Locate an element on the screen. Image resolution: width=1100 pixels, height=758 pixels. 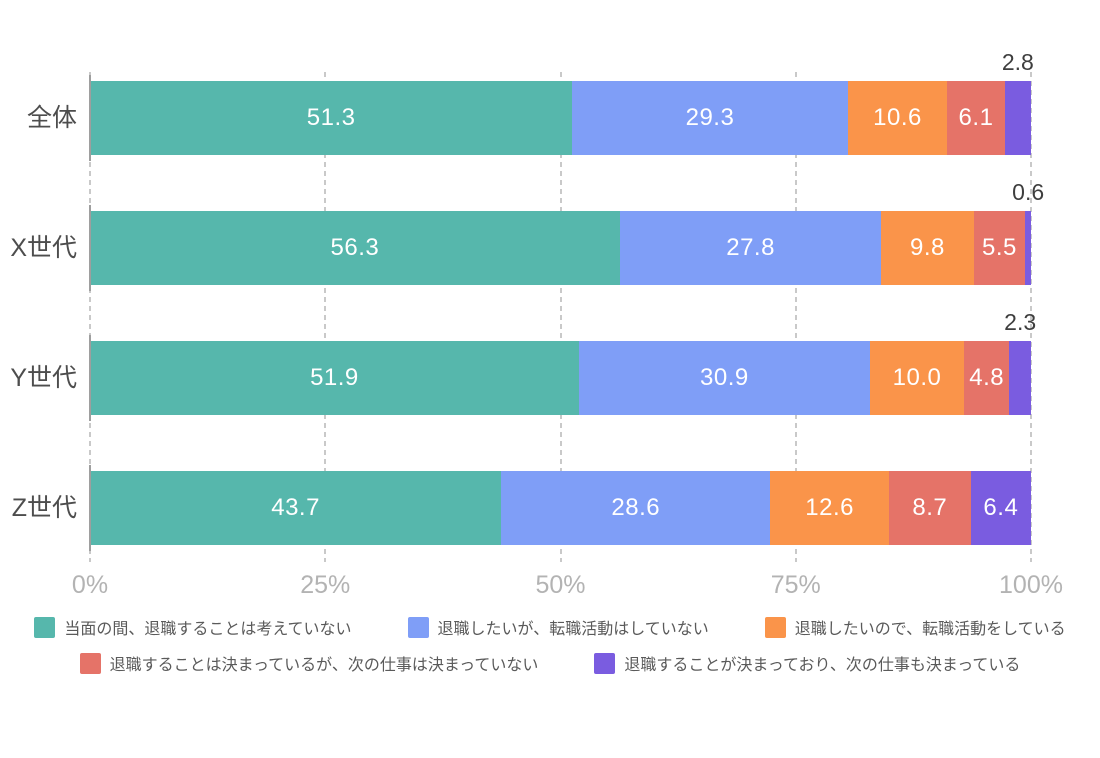
bar-row-Y世代: Y世代 51.9 30.9 10.0 4.8 2.3 is located at coordinates (523, 365).